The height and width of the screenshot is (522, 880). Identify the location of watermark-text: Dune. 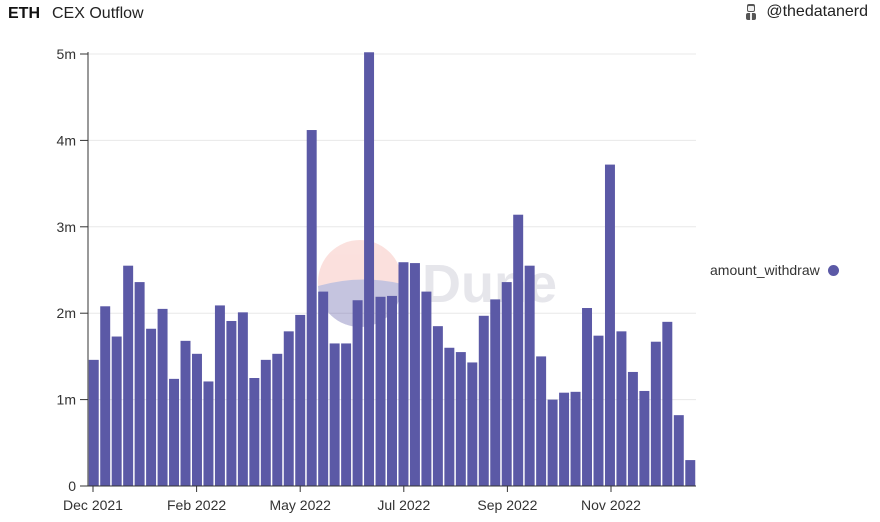
(489, 284).